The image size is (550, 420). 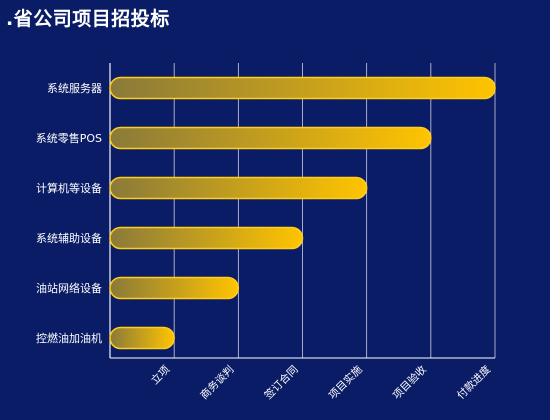 What do you see at coordinates (345, 382) in the screenshot?
I see `x-tick-label: 项目实施` at bounding box center [345, 382].